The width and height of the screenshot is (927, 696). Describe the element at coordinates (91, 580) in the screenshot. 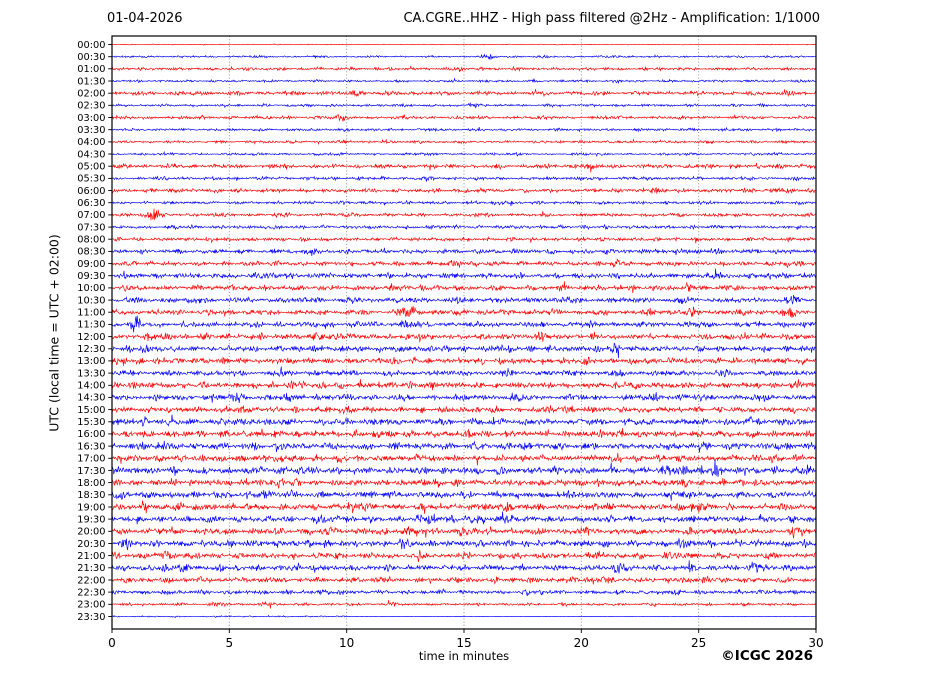

I see `y-tick-label: 22:00` at that location.